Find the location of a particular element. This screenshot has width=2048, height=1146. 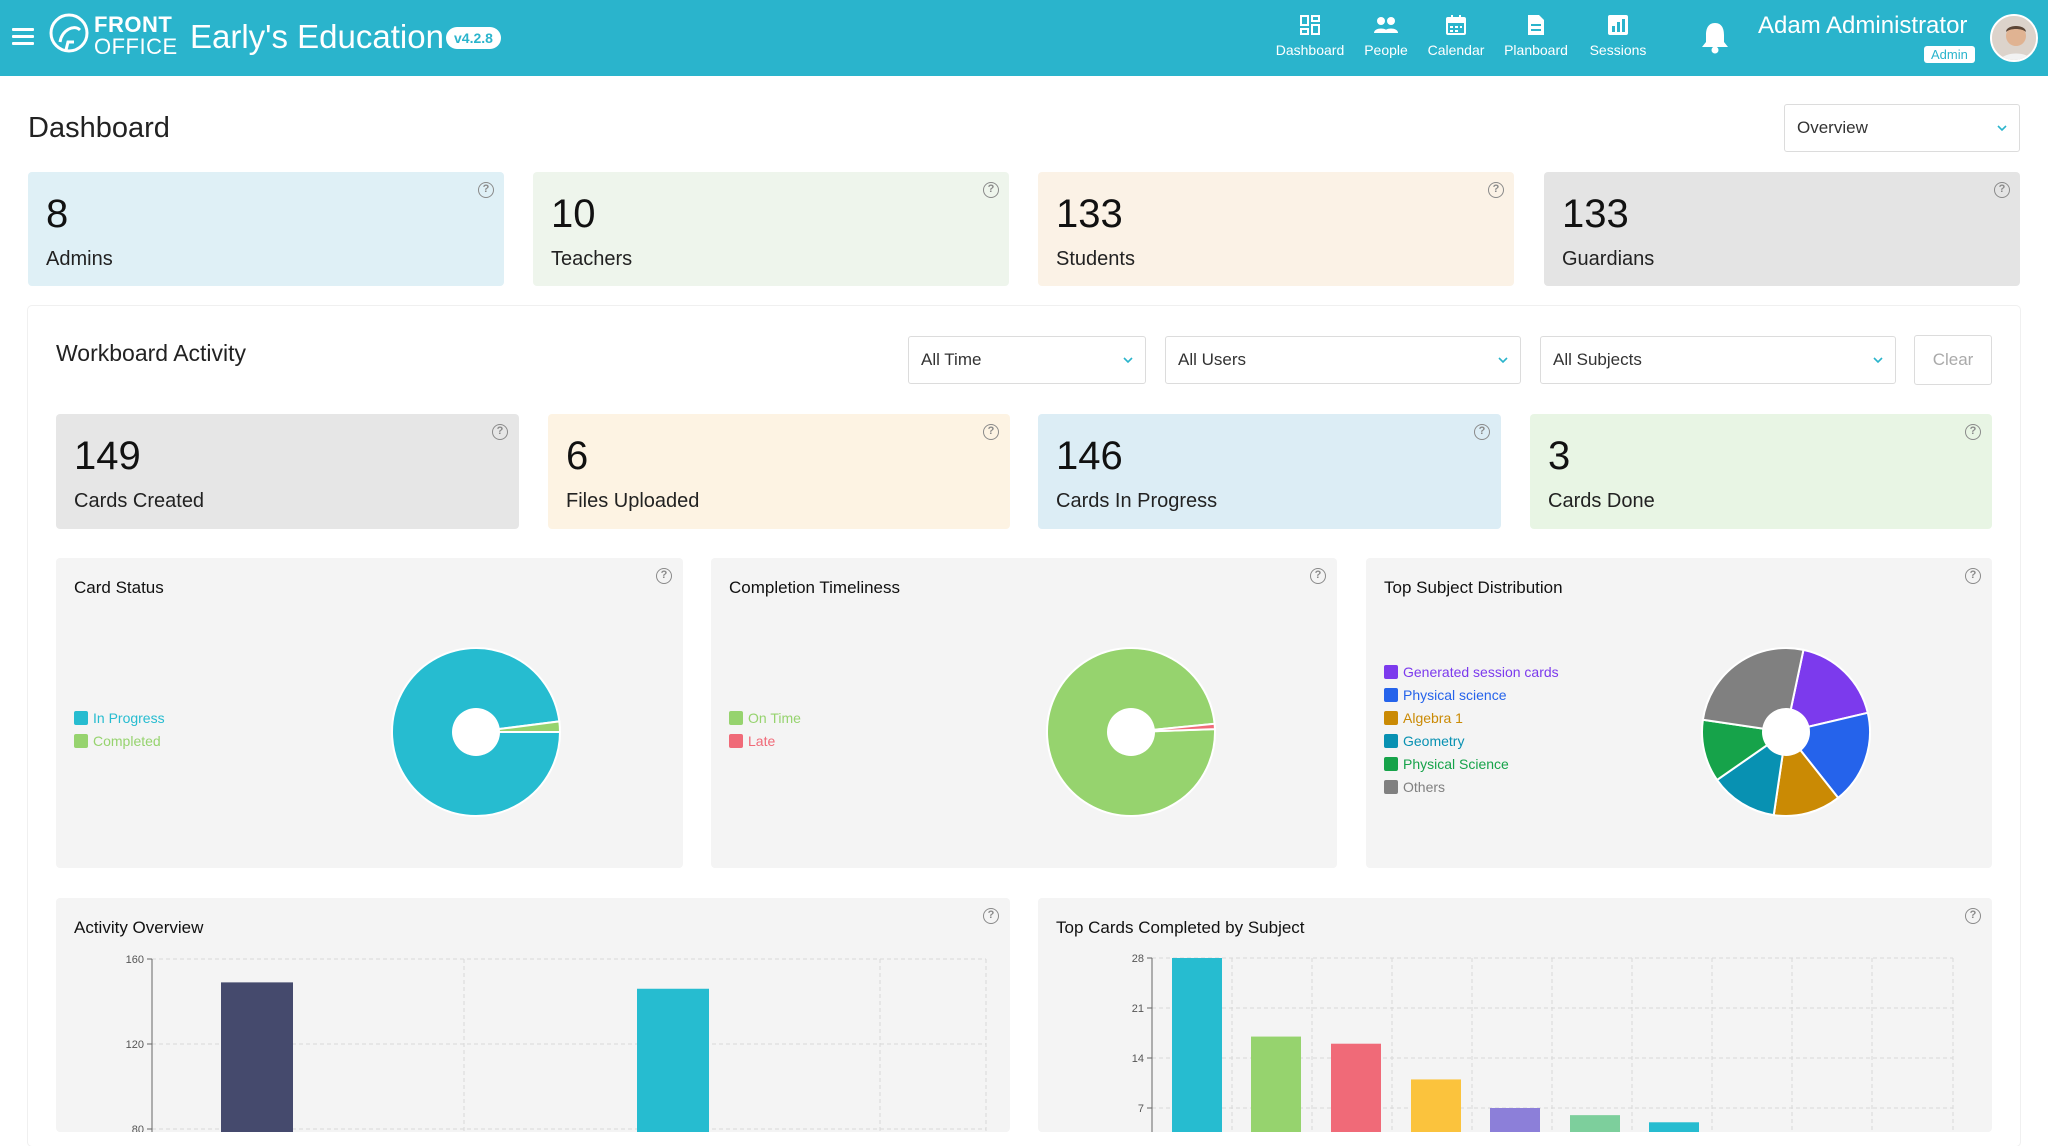

top-cards-title: Top Cards Completed by Subject is located at coordinates (1180, 927).